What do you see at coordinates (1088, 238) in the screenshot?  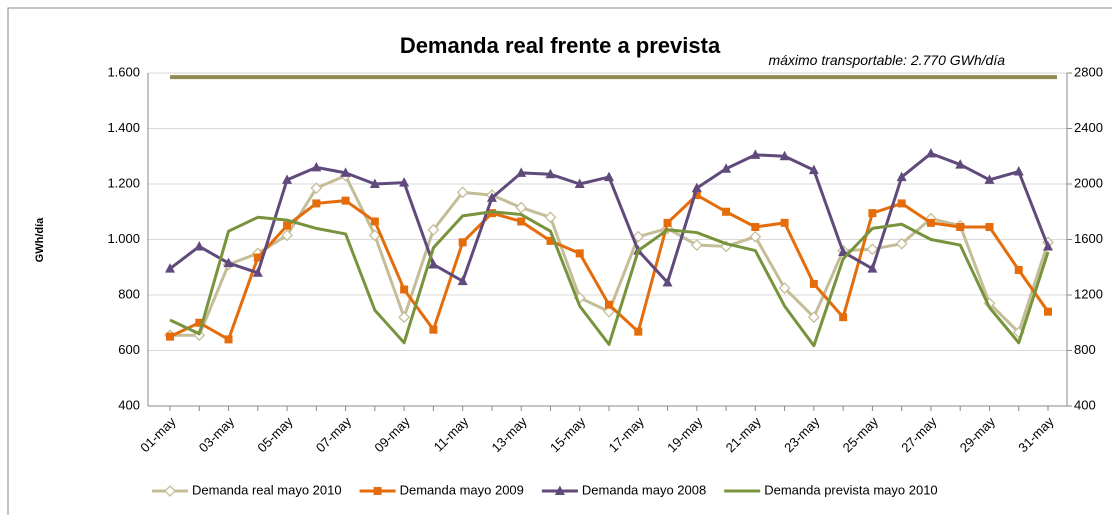 I see `y2-tick-label: 1600` at bounding box center [1088, 238].